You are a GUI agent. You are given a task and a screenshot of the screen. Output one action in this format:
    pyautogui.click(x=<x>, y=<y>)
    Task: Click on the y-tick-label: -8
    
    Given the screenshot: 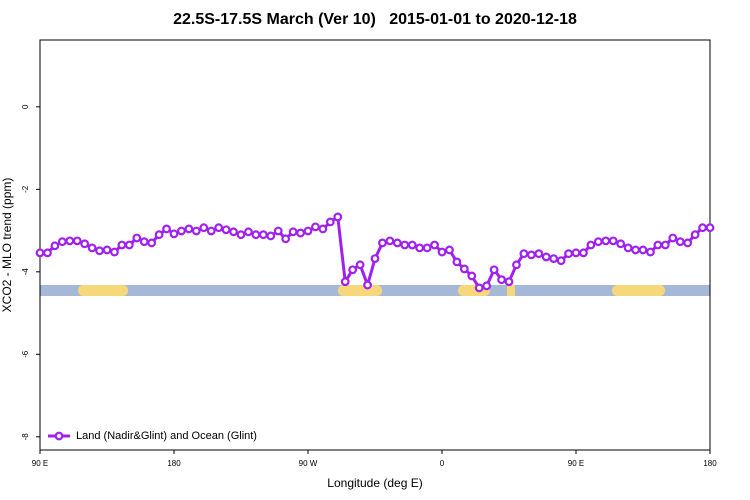 What is the action you would take?
    pyautogui.click(x=25, y=437)
    